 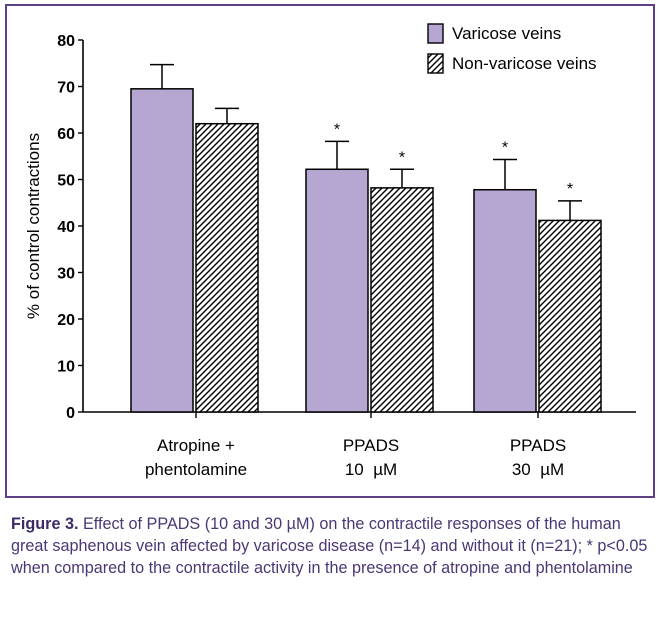 What do you see at coordinates (66, 320) in the screenshot?
I see `y-tick-label: 20` at bounding box center [66, 320].